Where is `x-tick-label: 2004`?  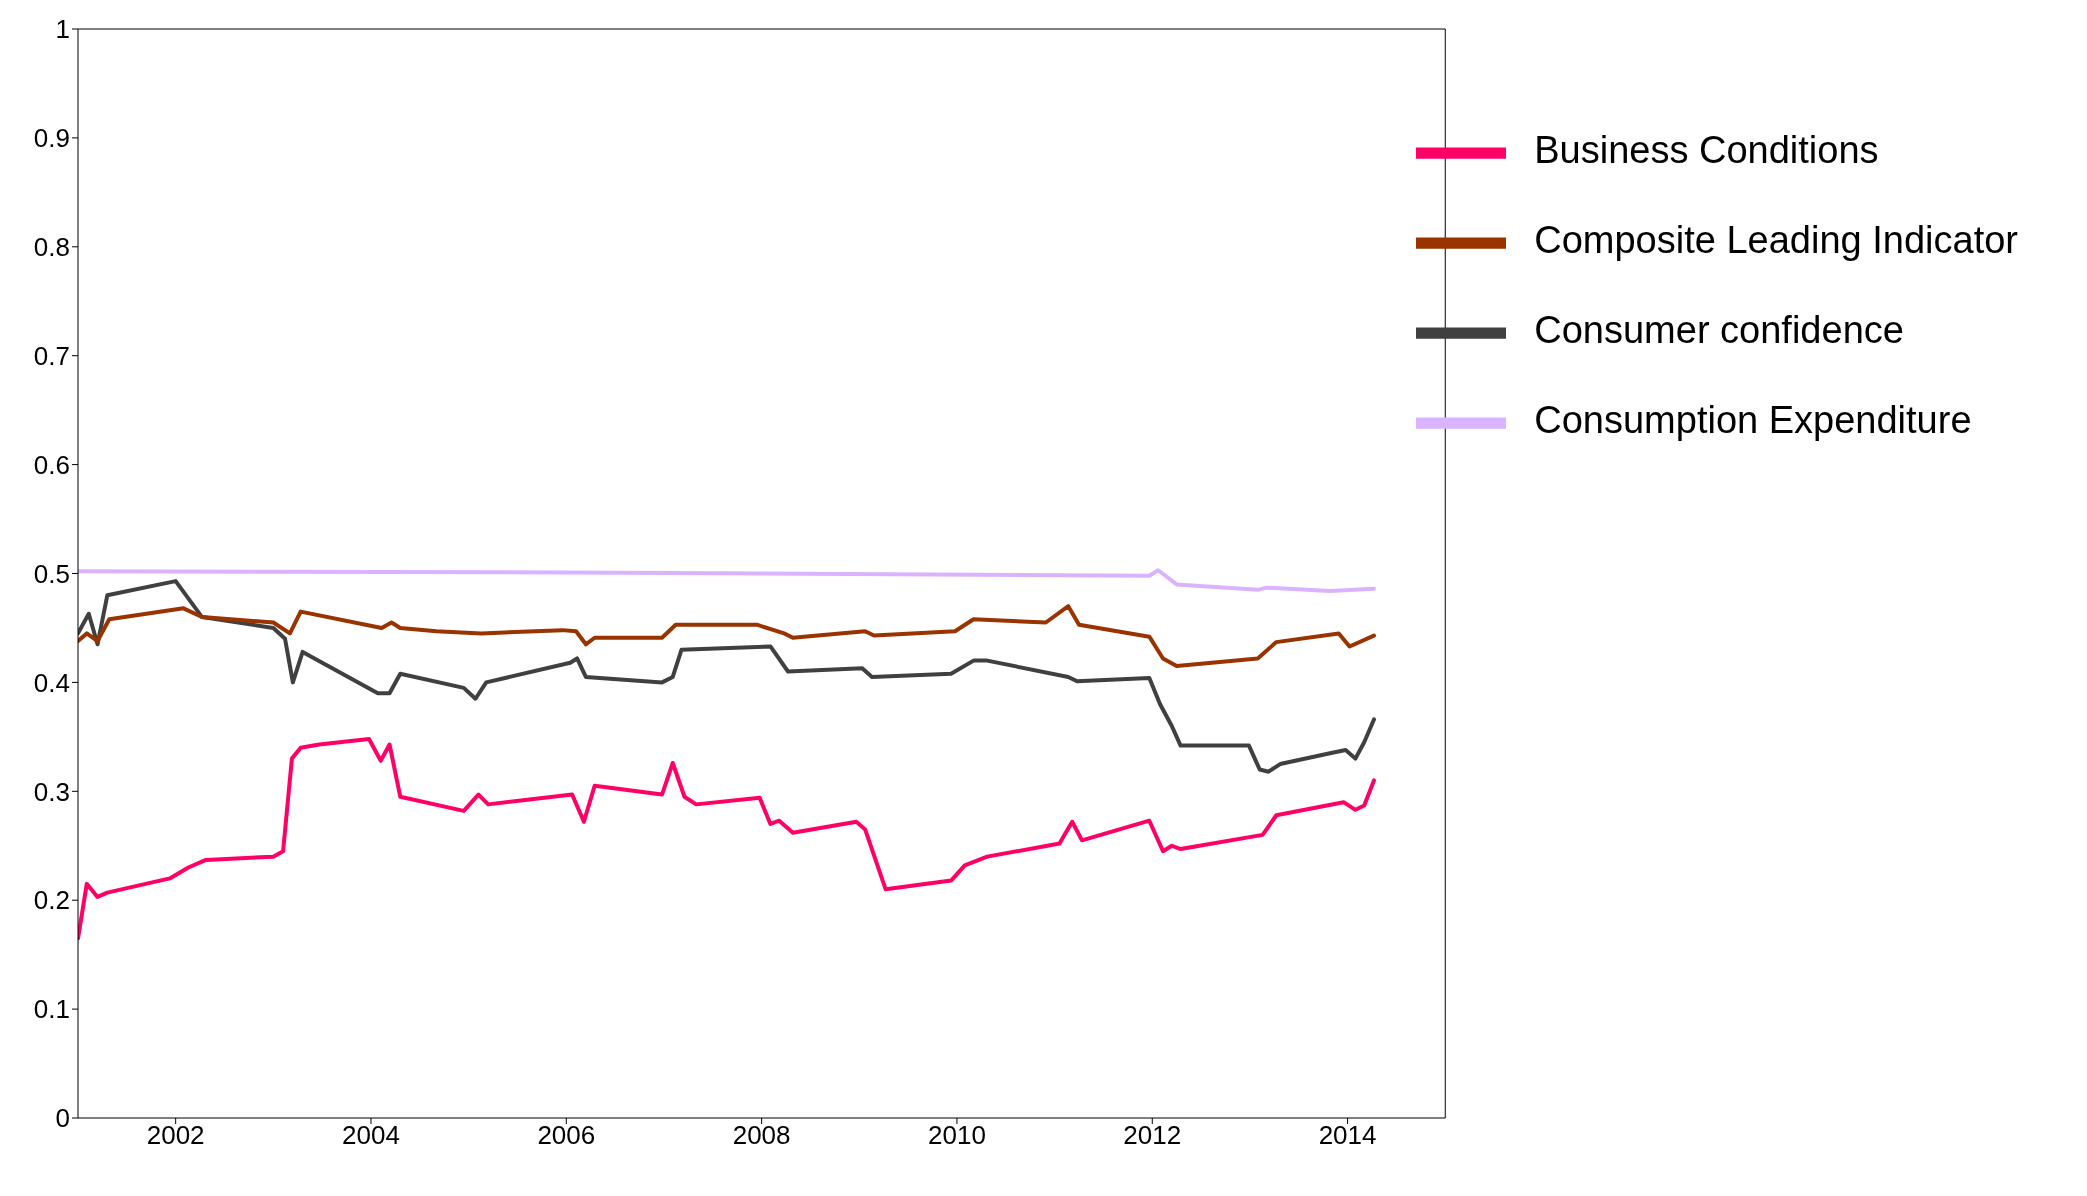 x-tick-label: 2004 is located at coordinates (371, 1135).